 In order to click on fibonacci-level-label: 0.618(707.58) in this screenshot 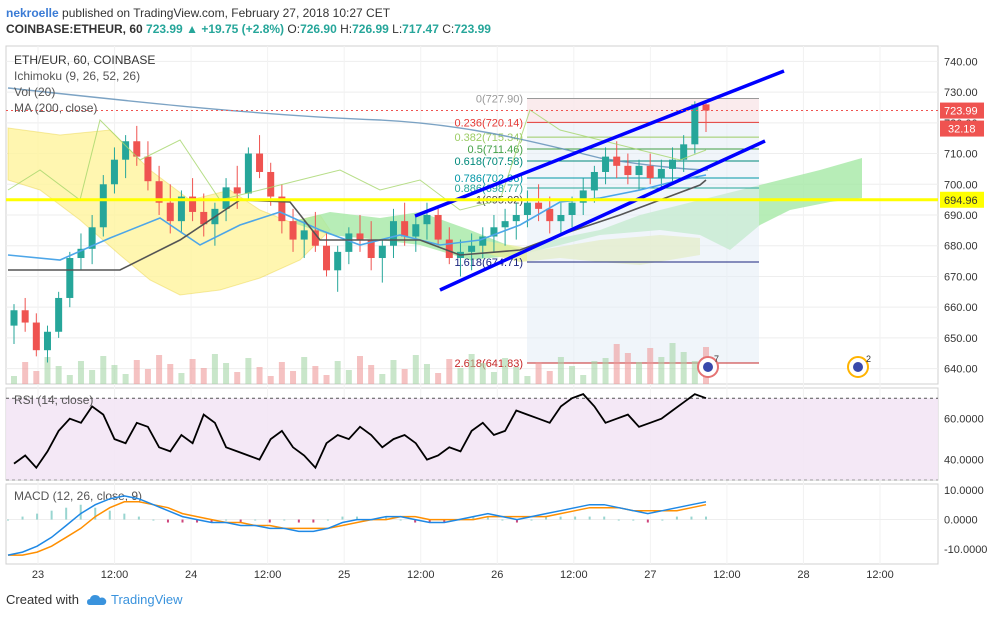, I will do `click(489, 162)`.